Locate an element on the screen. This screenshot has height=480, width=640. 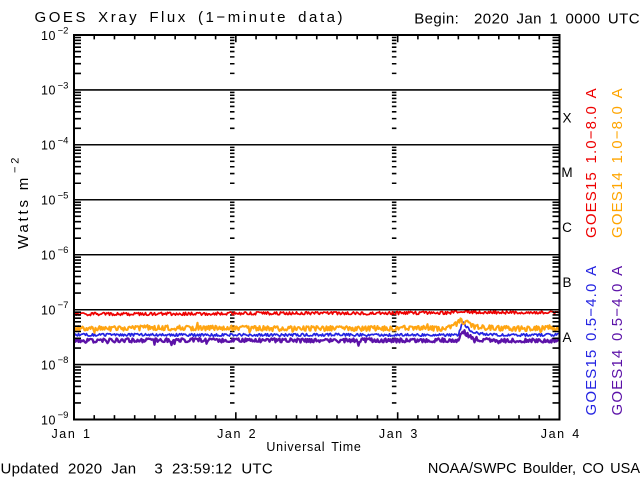
svg-text: GOES14 1.0−8.0 A is located at coordinates (617, 162).